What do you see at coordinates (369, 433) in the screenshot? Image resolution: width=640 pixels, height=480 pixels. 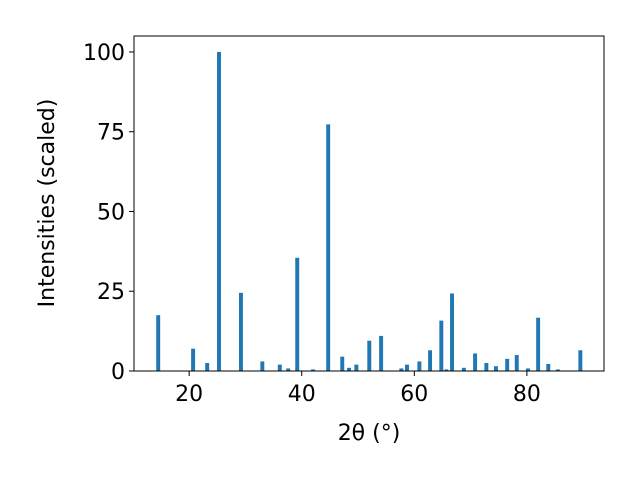 I see `x-axis-label: 2θ (°)` at bounding box center [369, 433].